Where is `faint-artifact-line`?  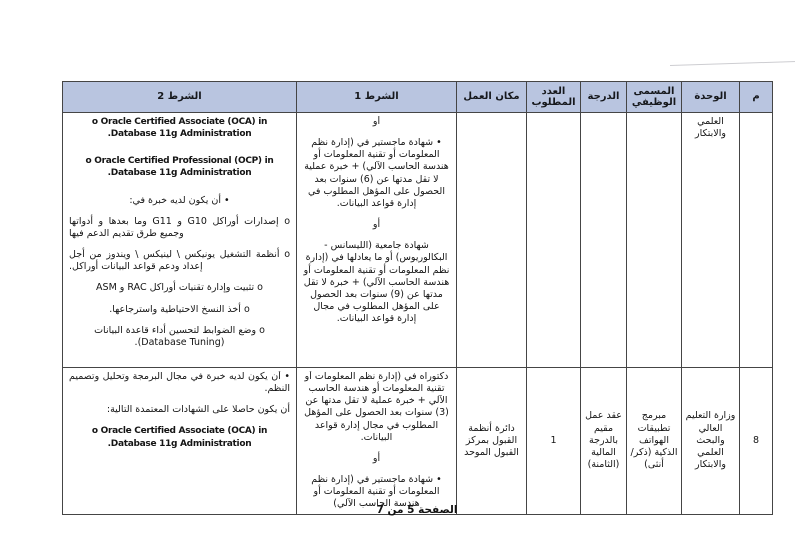
faint-artifact-line is located at coordinates (732, 63).